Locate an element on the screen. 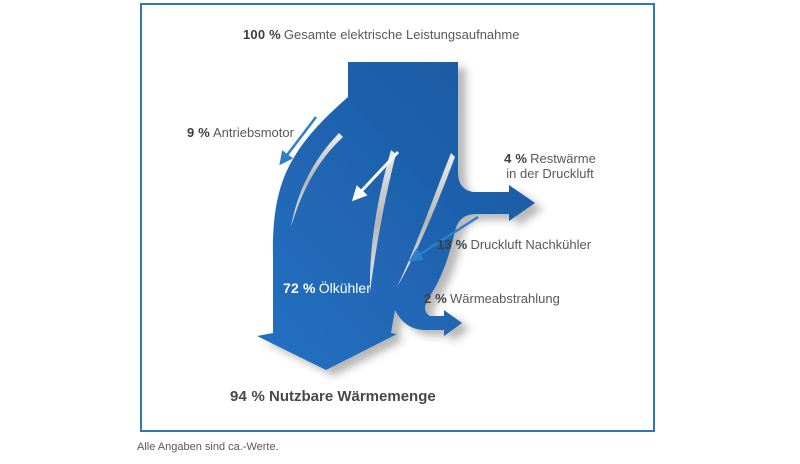 The height and width of the screenshot is (464, 800). usable-heat-text: Nutzbare Wärmemenge is located at coordinates (352, 396).